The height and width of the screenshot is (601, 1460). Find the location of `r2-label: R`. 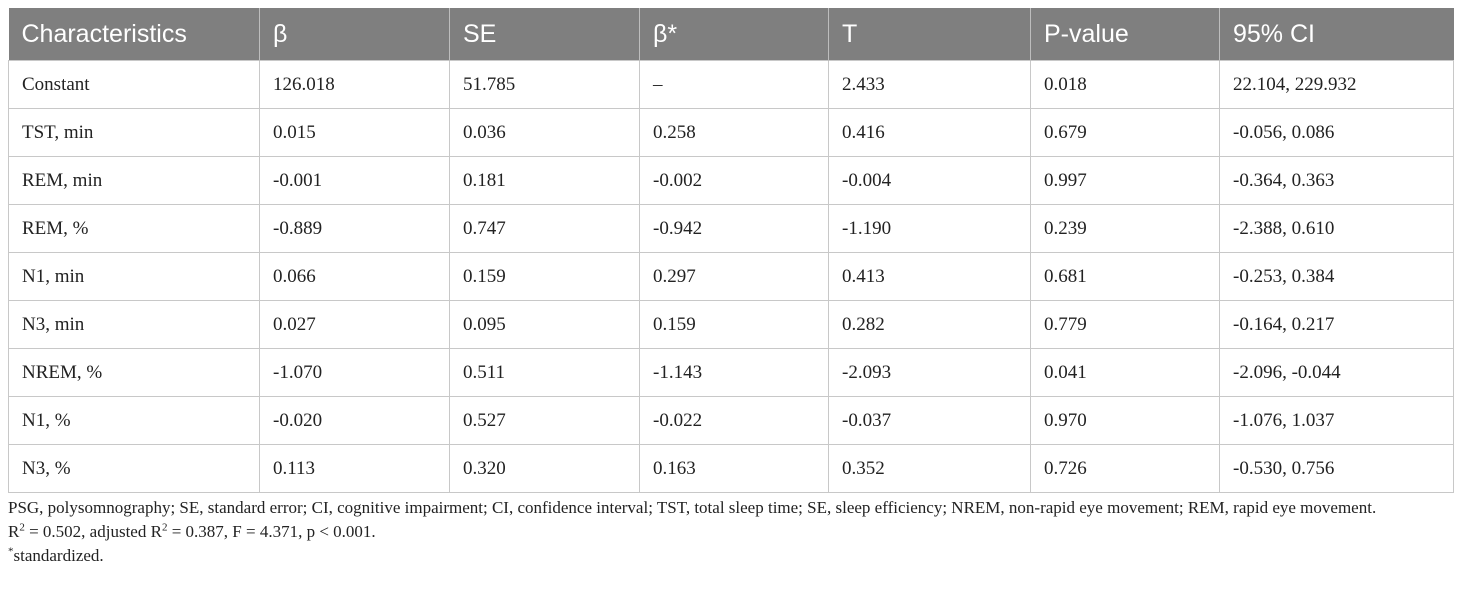

r2-label: R is located at coordinates (14, 531).